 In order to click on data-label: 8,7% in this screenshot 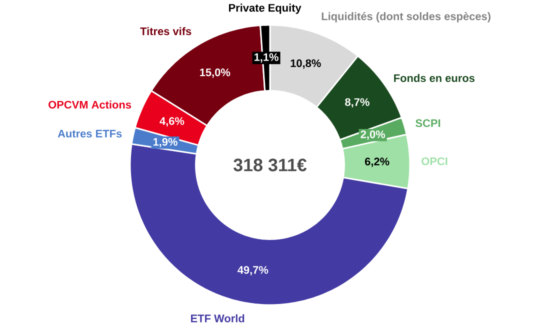, I will do `click(357, 103)`.